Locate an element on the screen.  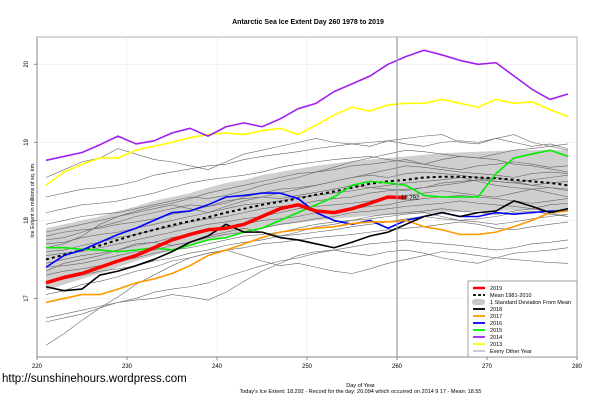
legend-label: 2013 is located at coordinates (496, 345).